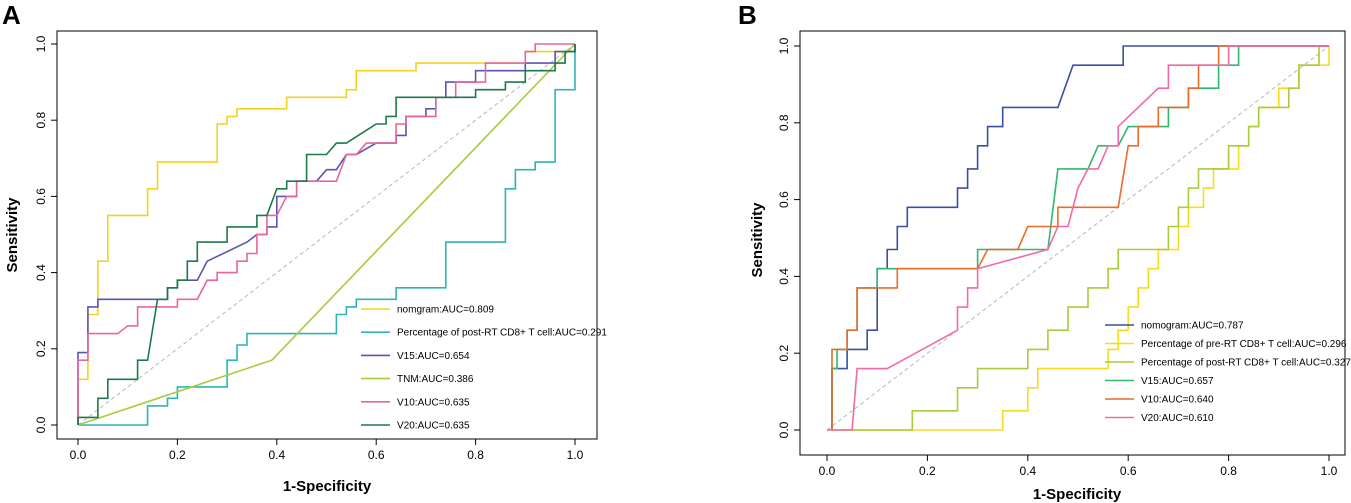 Image resolution: width=1351 pixels, height=503 pixels. What do you see at coordinates (747, 15) in the screenshot?
I see `panel-label: B` at bounding box center [747, 15].